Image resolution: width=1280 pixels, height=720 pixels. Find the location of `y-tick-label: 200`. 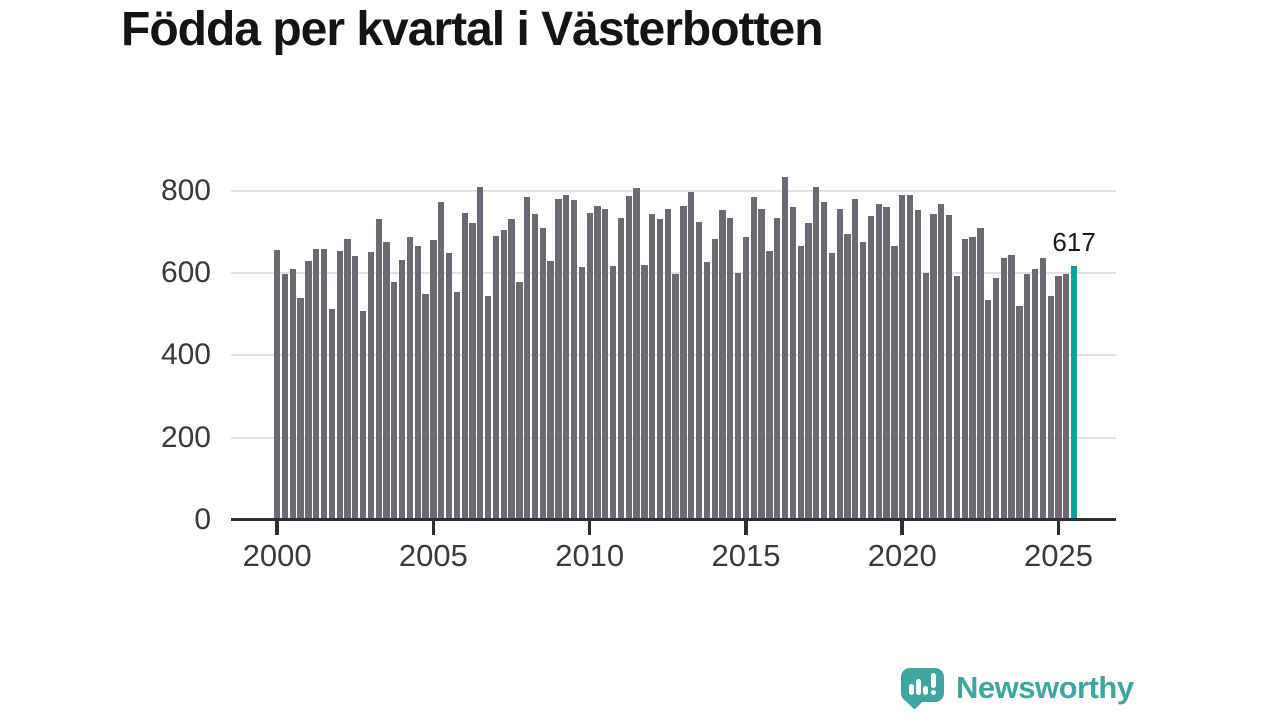

y-tick-label: 200 is located at coordinates (185, 437).